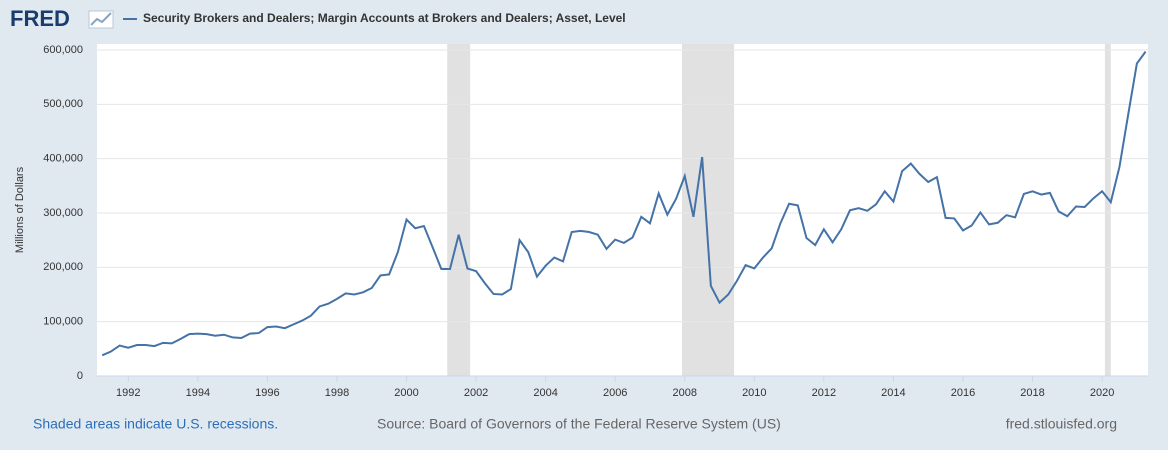 This screenshot has width=1168, height=450. I want to click on x-tick-label: 2020, so click(1102, 393).